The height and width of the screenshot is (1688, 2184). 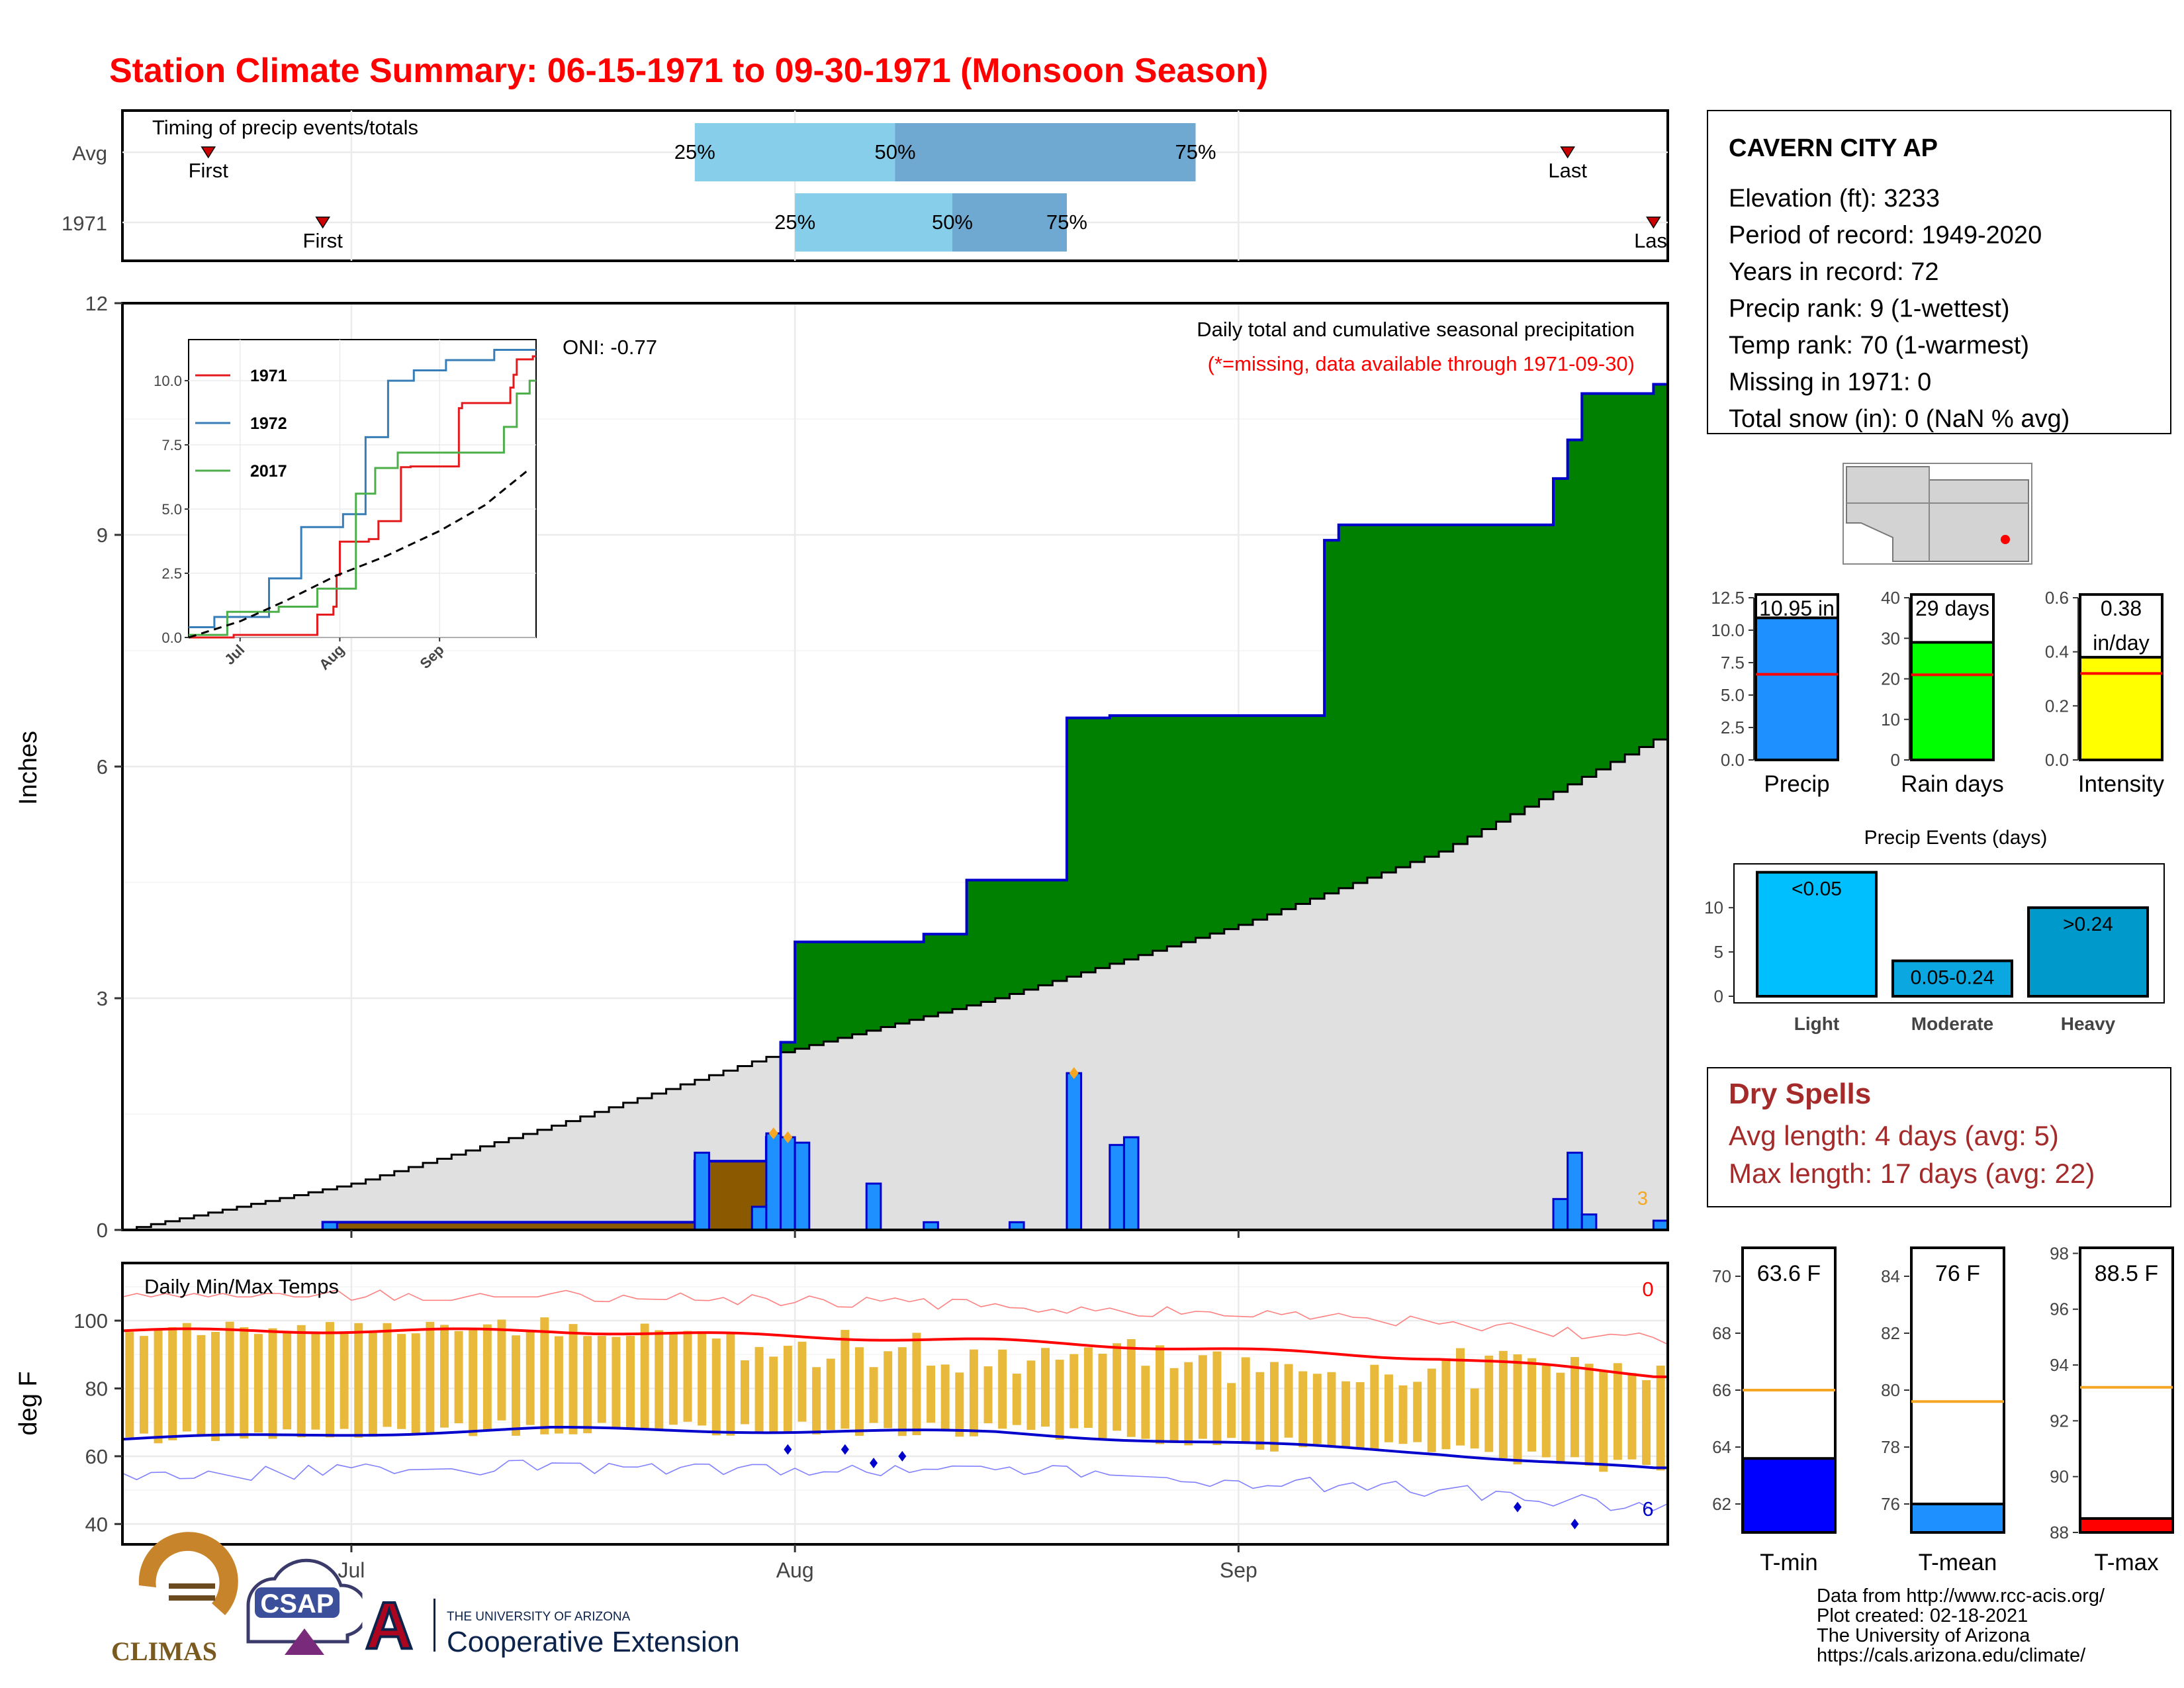 What do you see at coordinates (1797, 688) in the screenshot?
I see `mini-bar-value` at bounding box center [1797, 688].